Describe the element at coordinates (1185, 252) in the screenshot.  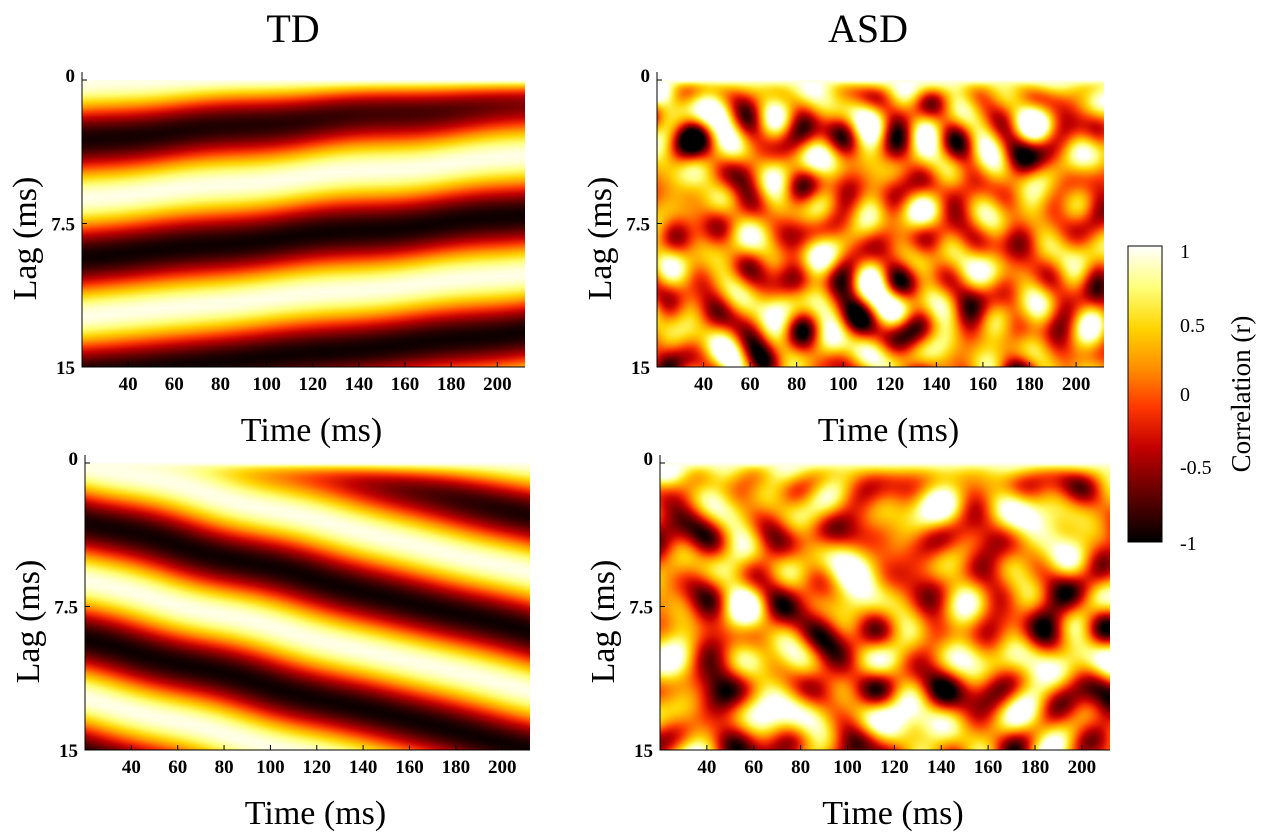
I see `colorbar-tick-1: 1` at that location.